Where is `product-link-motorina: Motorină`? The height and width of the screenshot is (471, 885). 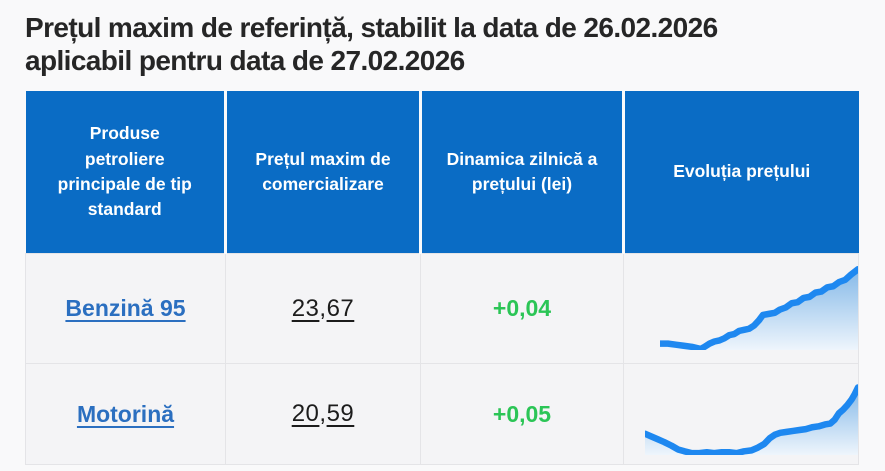
product-link-motorina: Motorină is located at coordinates (125, 413).